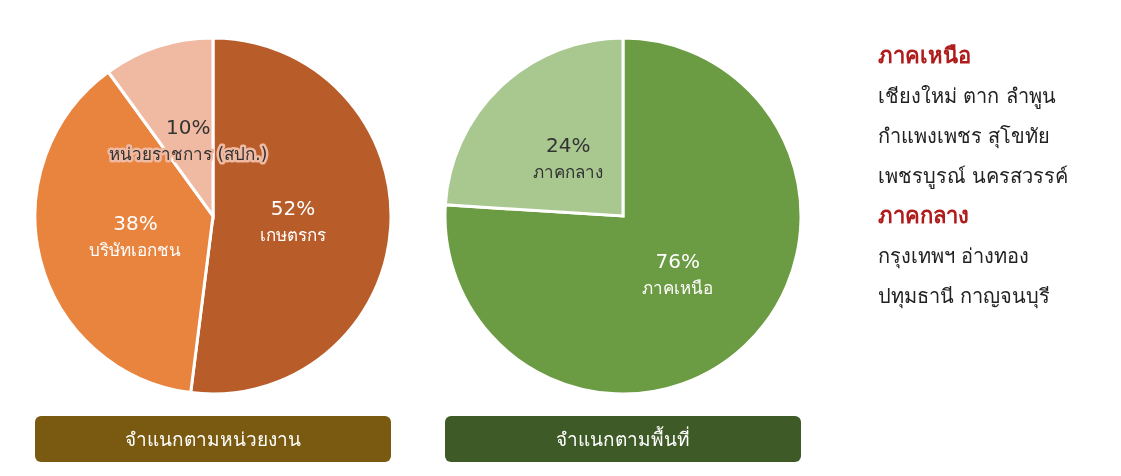  I want to click on text: เชียงใหม่ ตาก ลำพูน, so click(967, 96).